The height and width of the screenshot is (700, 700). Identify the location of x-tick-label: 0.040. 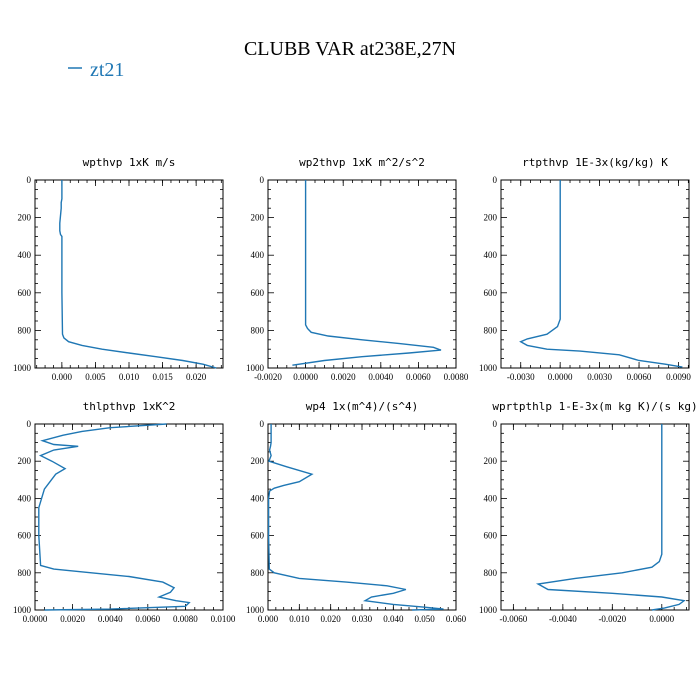
(393, 619).